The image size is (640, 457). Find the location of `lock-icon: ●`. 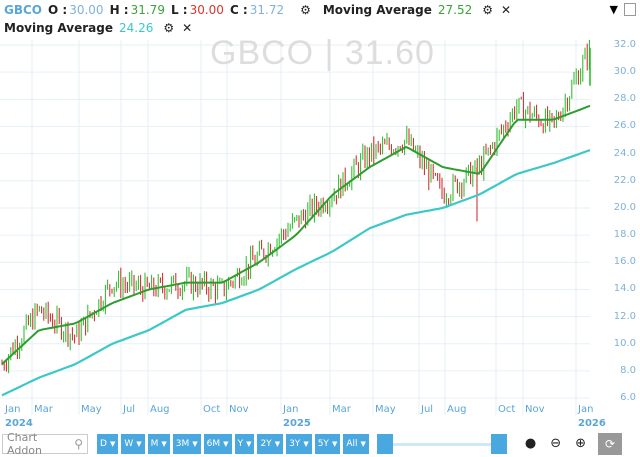

lock-icon: ● is located at coordinates (530, 443).